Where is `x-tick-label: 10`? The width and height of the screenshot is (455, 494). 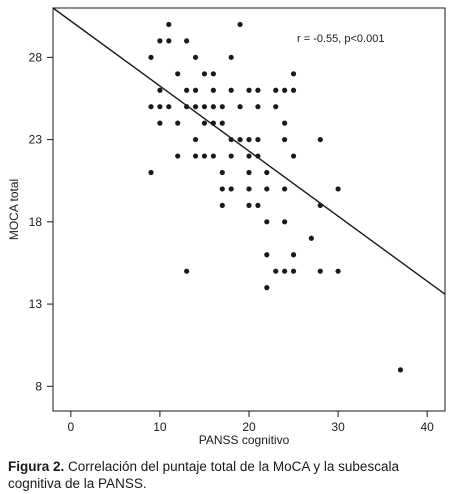
x-tick-label: 10 is located at coordinates (160, 427).